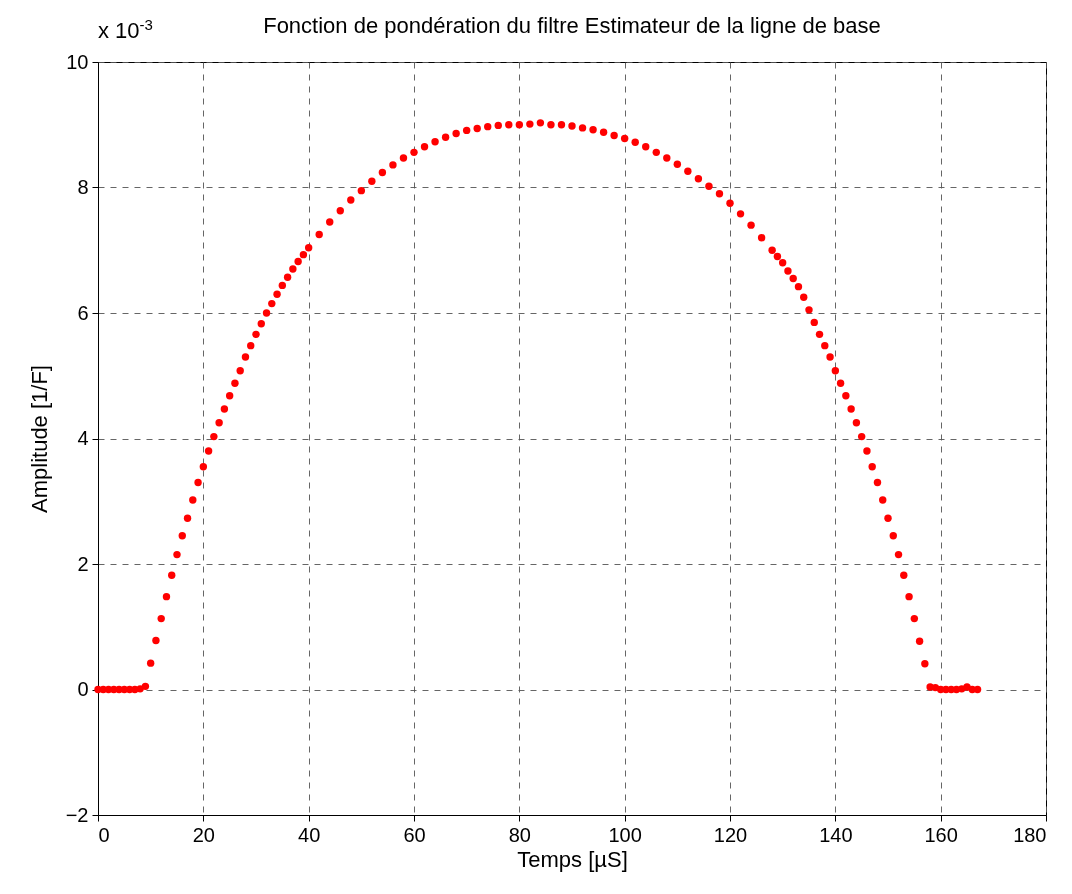 This screenshot has height=894, width=1072. What do you see at coordinates (625, 834) in the screenshot?
I see `x-tick-label: 100` at bounding box center [625, 834].